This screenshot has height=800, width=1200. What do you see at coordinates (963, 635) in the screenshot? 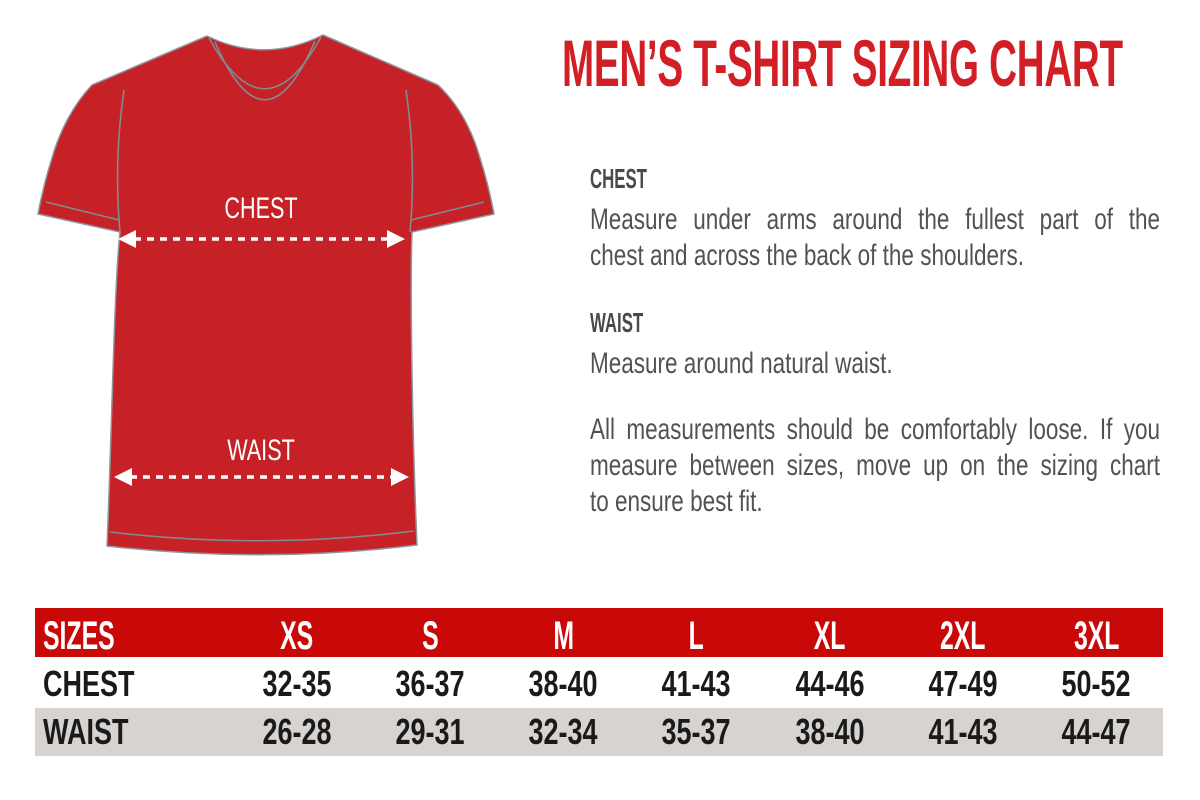
I see `header-cell-2xl: 2XL` at bounding box center [963, 635].